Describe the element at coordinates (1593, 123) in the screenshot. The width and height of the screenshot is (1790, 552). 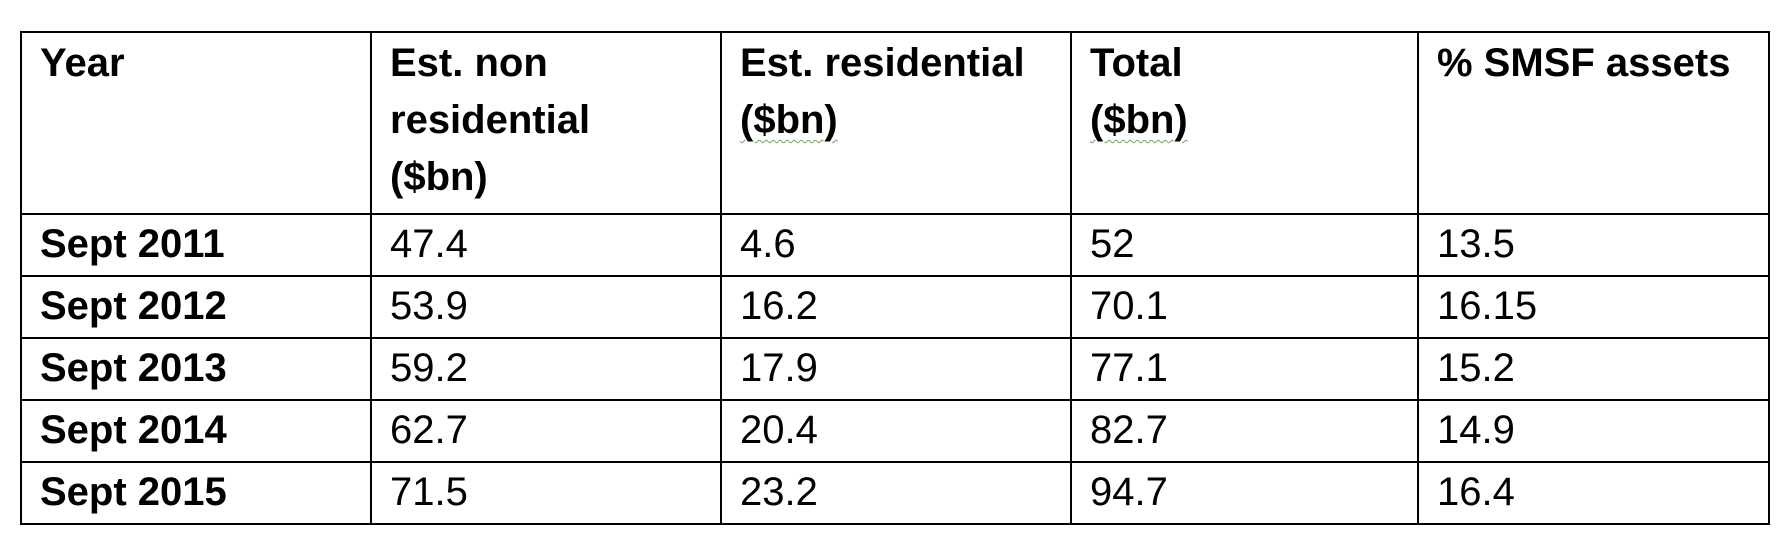
I see `header-smsf-assets: % SMSF assets` at that location.